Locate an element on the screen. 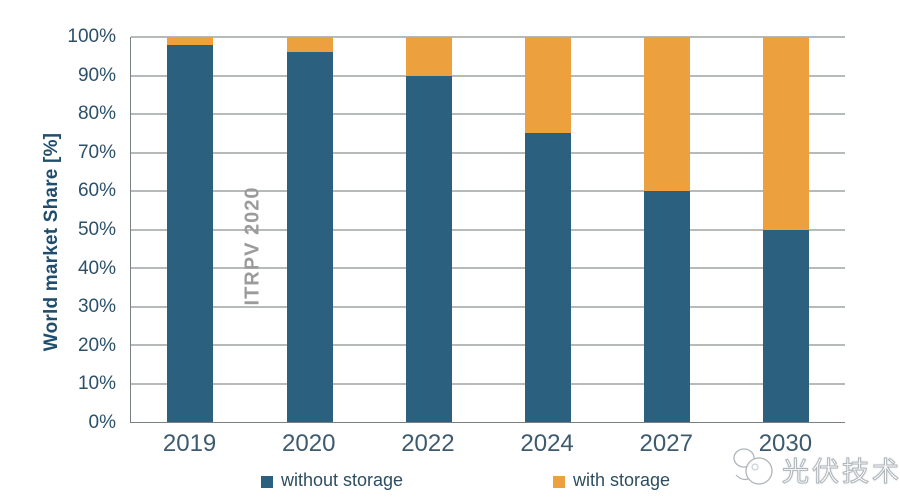 The width and height of the screenshot is (900, 500). bar-segment-2030-without-storage is located at coordinates (785, 325).